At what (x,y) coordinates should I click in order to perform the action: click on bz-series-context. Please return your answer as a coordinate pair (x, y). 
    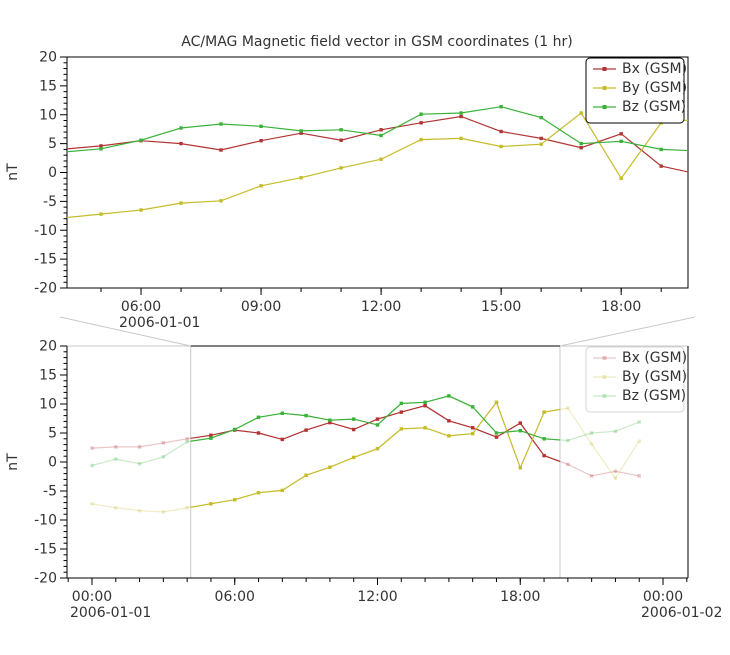
    Looking at the image, I should click on (375, 418).